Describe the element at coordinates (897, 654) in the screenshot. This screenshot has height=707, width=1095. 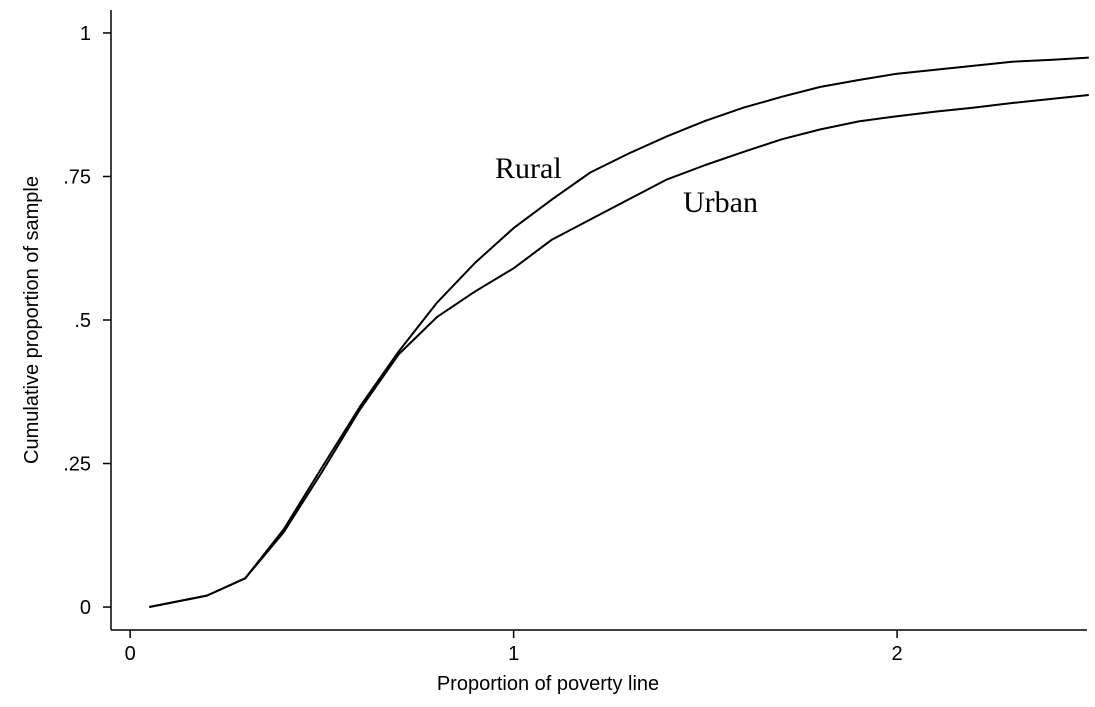
I see `x-tick-label: 2` at that location.